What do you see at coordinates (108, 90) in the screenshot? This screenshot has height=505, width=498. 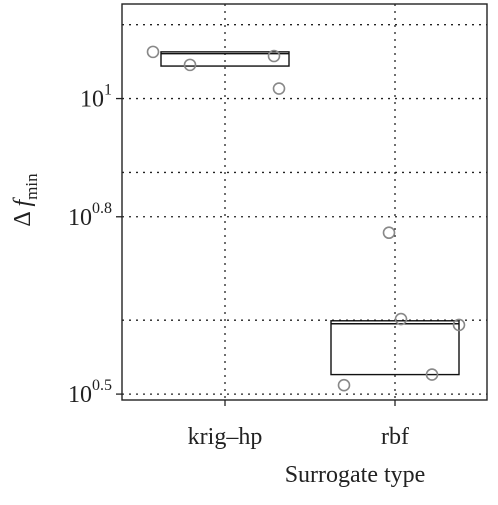 I see `y-tick-exponent: 1` at bounding box center [108, 90].